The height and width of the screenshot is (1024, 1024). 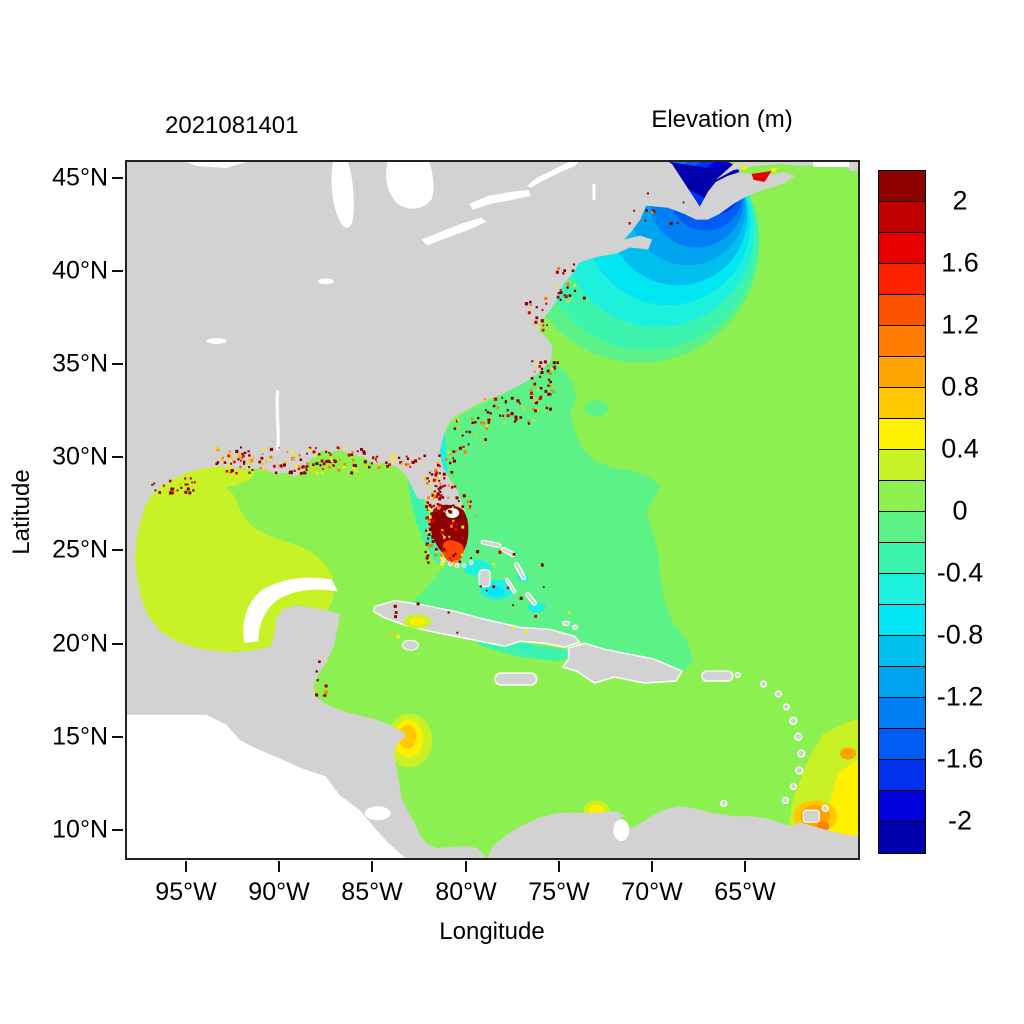 What do you see at coordinates (960, 386) in the screenshot?
I see `colorbar-label: 0.8` at bounding box center [960, 386].